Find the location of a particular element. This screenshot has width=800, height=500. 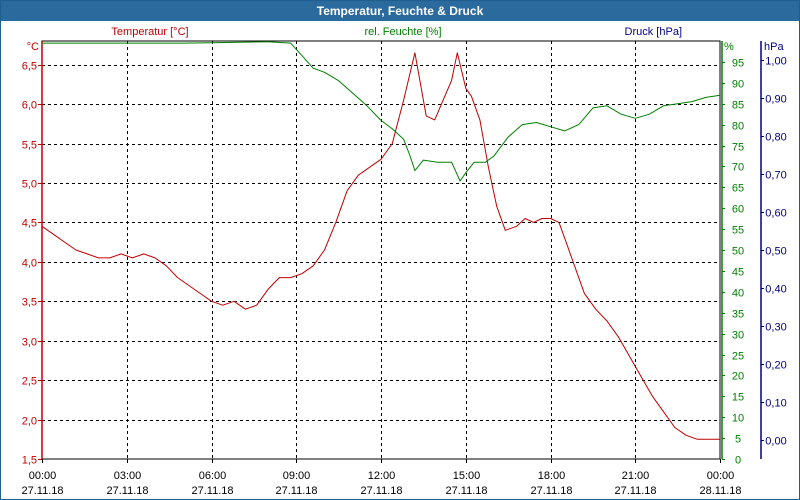

humidity-tick-label: 75 is located at coordinates (738, 148).